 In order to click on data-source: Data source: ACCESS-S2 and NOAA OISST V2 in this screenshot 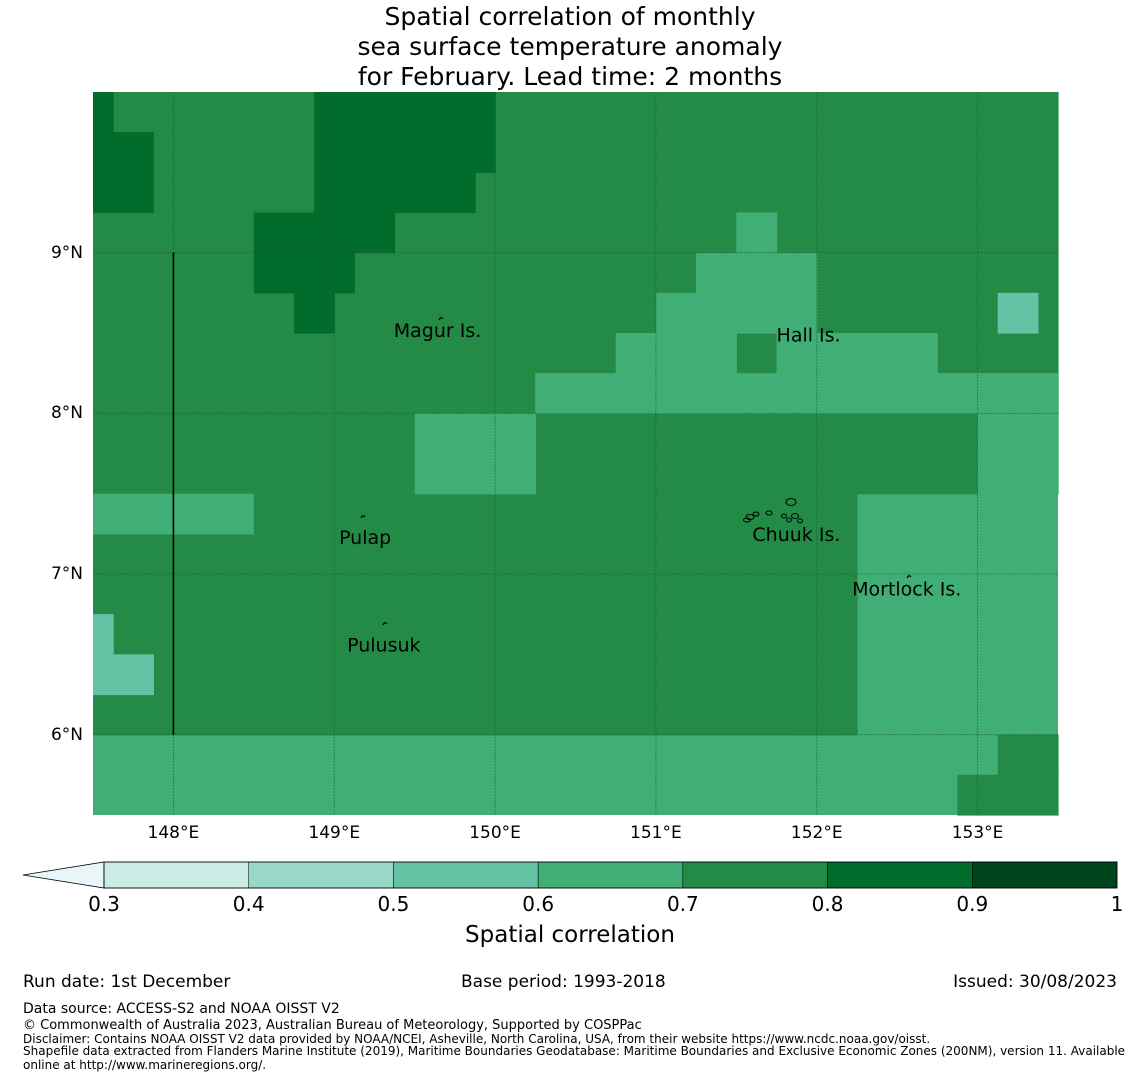, I will do `click(181, 1009)`.